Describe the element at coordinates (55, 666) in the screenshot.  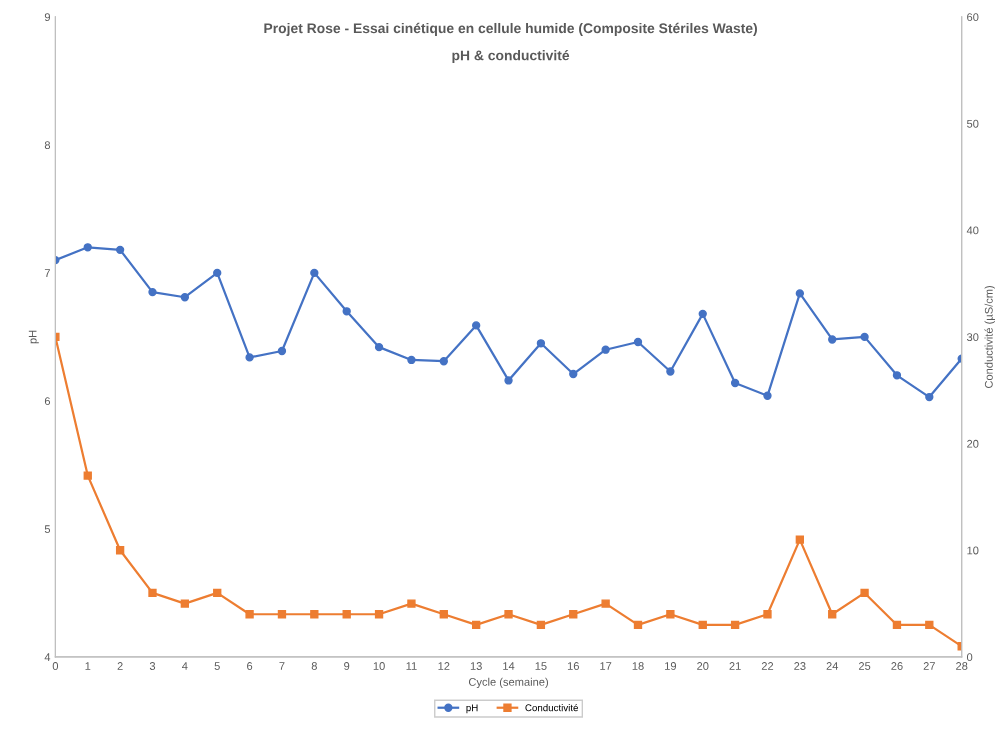
I see `x-tick-label: 0` at that location.